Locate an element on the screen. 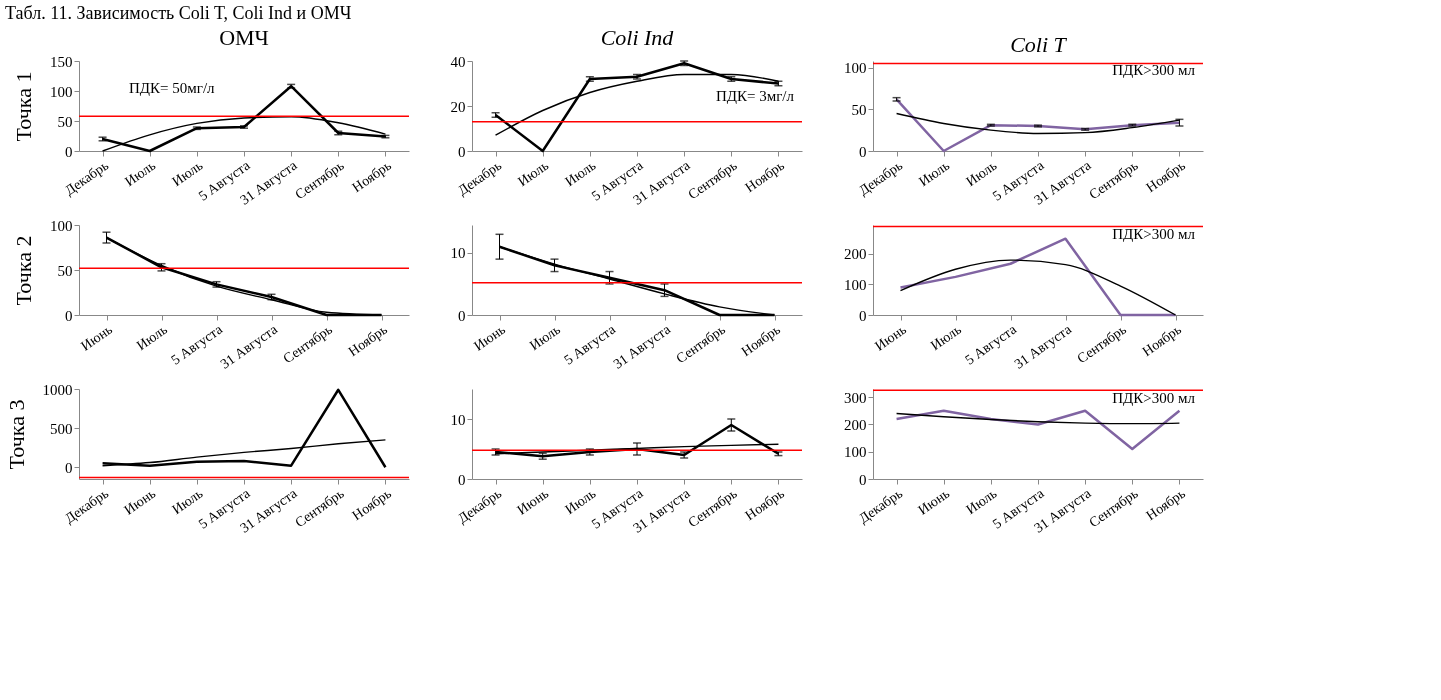  chart-title: Coli T is located at coordinates (1039, 44).